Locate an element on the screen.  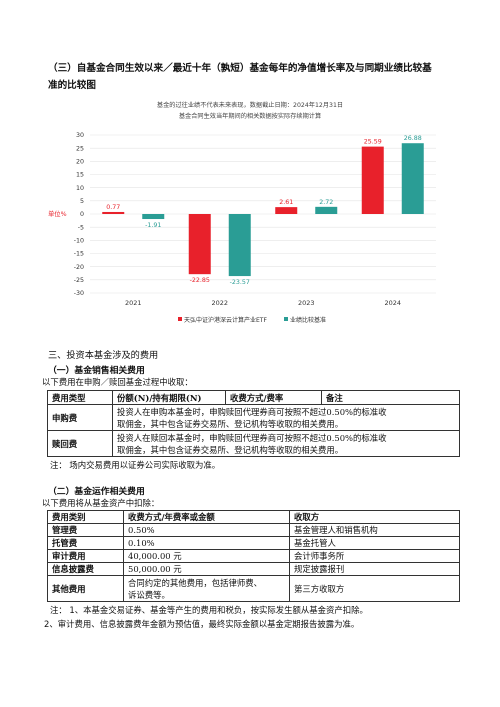
y-tick-label: -30 is located at coordinates (79, 293).